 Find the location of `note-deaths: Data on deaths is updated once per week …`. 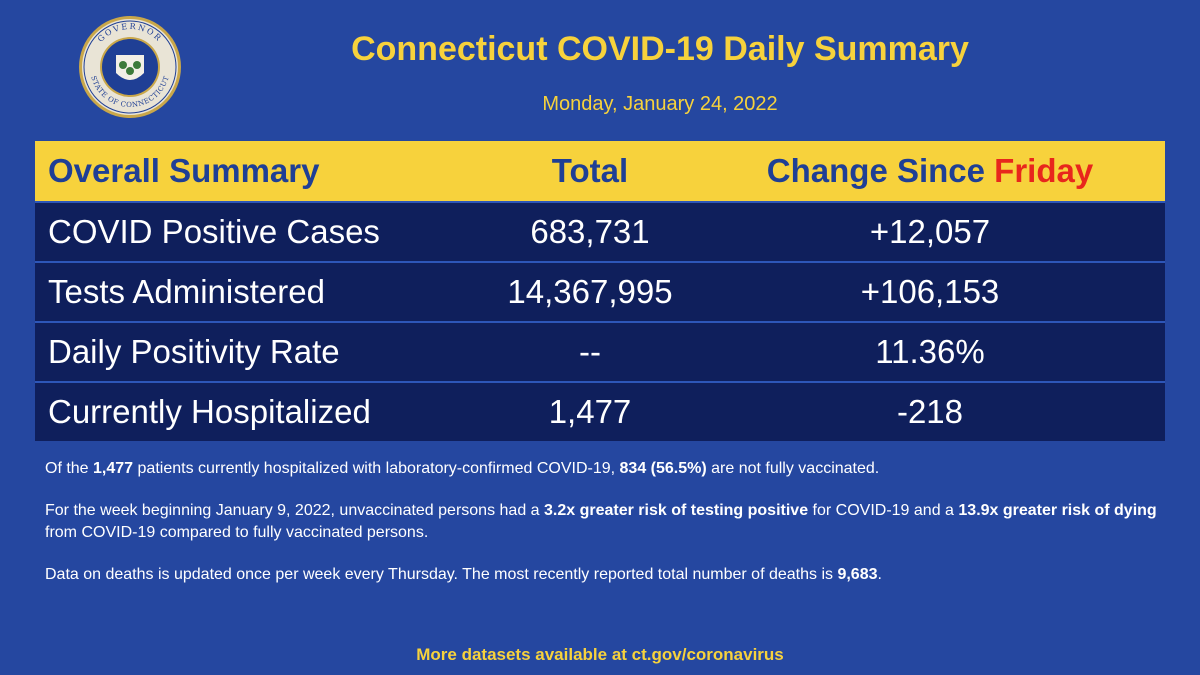

note-deaths: Data on deaths is updated once per week … is located at coordinates (605, 575).